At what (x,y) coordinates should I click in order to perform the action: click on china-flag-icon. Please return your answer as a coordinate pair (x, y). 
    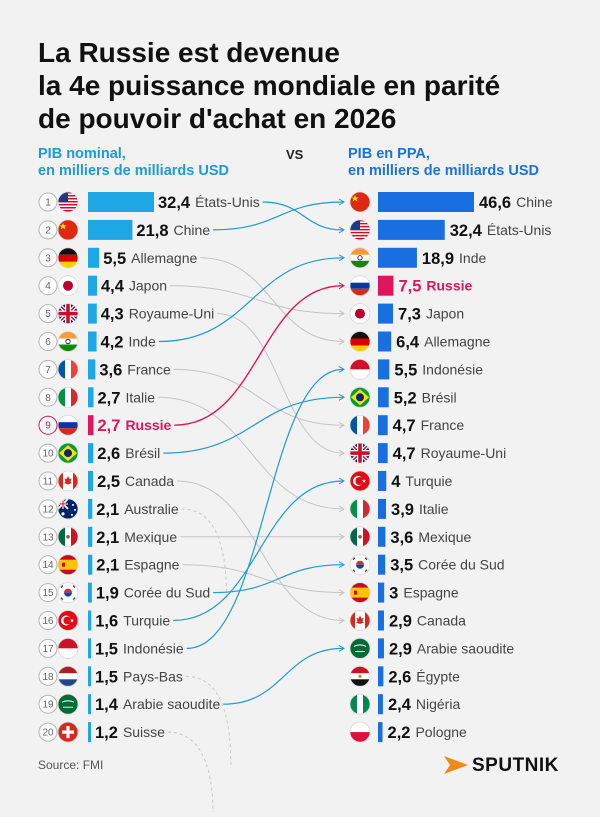
    Looking at the image, I should click on (360, 202).